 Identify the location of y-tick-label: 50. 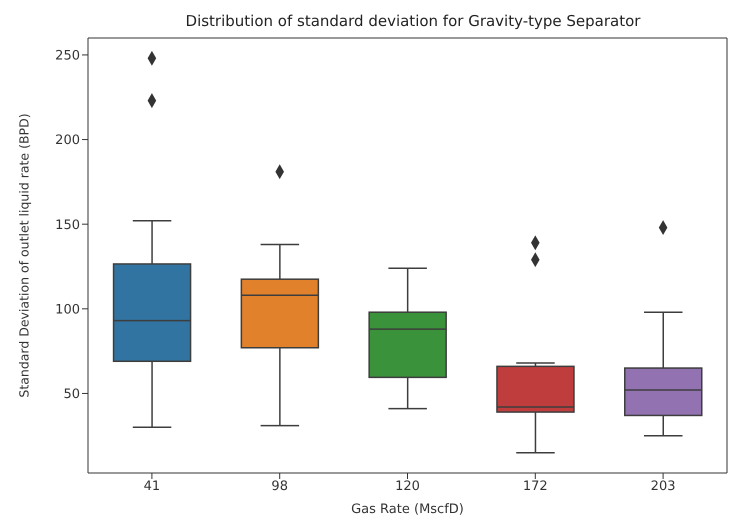
(71, 394).